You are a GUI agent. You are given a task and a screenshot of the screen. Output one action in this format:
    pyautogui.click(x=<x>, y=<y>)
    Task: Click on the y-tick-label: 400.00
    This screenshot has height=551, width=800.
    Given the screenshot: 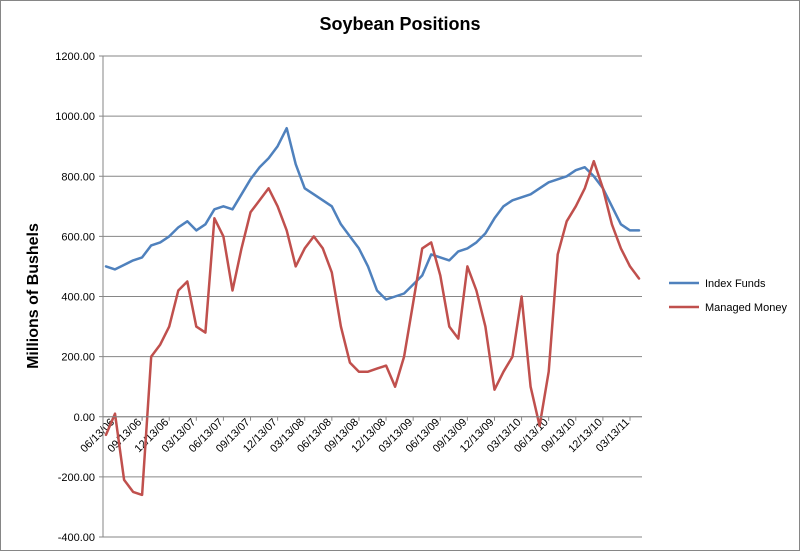 What is the action you would take?
    pyautogui.click(x=78, y=298)
    